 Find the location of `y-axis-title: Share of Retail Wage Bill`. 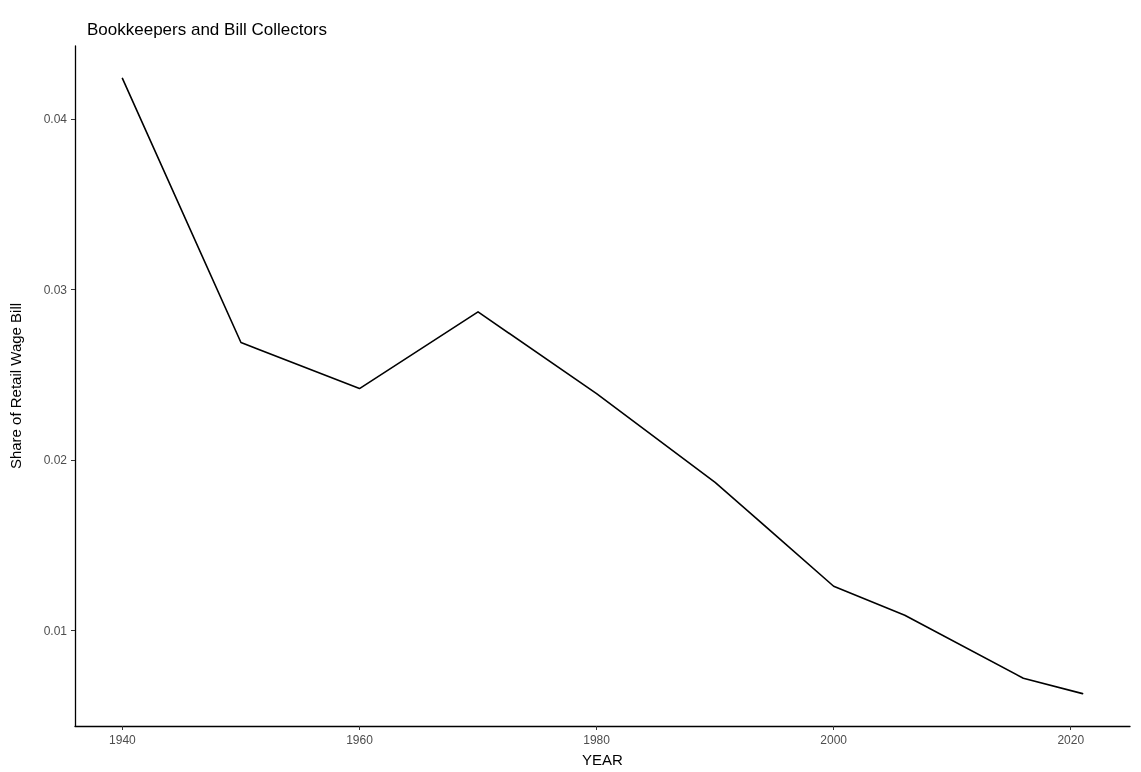

y-axis-title: Share of Retail Wage Bill is located at coordinates (15, 386).